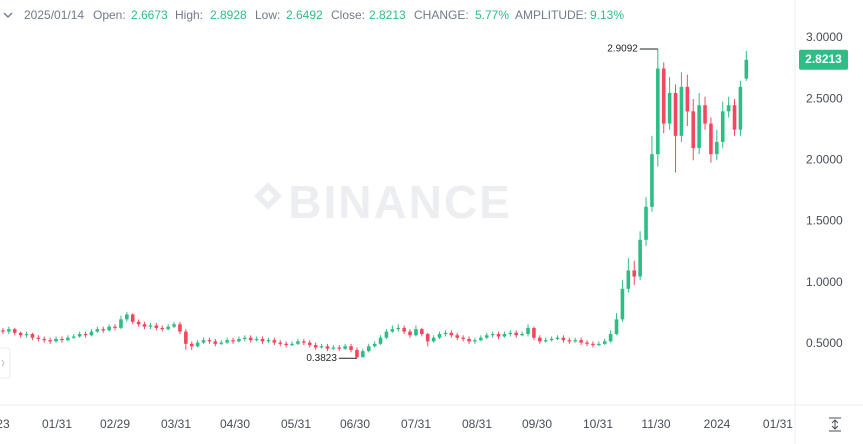 The image size is (863, 444). Describe the element at coordinates (321, 358) in the screenshot. I see `low-marker-label: 0.3823` at that location.